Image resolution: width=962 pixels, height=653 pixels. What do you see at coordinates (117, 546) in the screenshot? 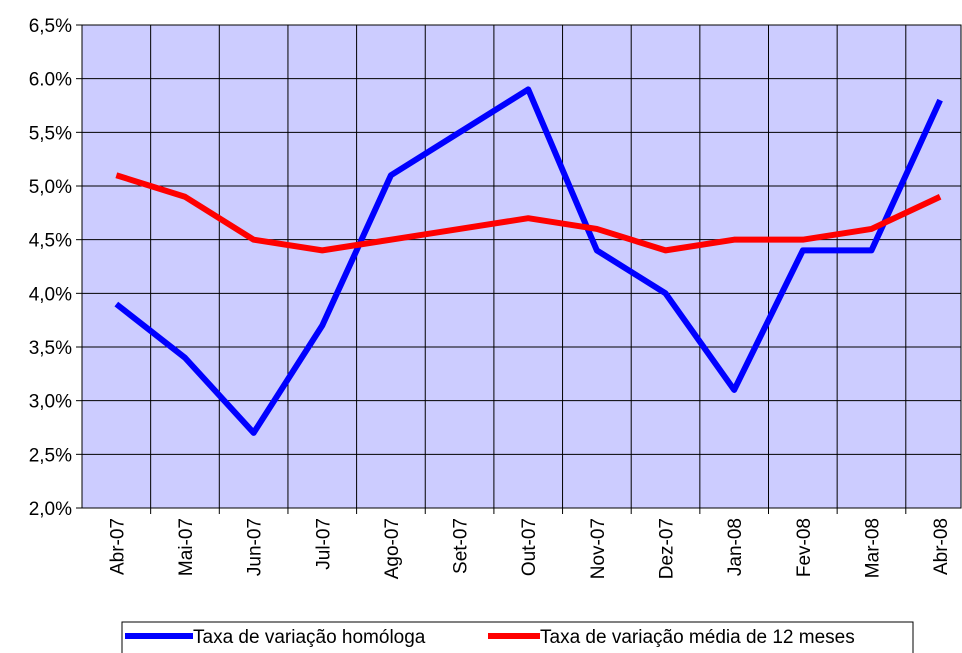
I see `x-tick-label: Abr-07` at bounding box center [117, 546].